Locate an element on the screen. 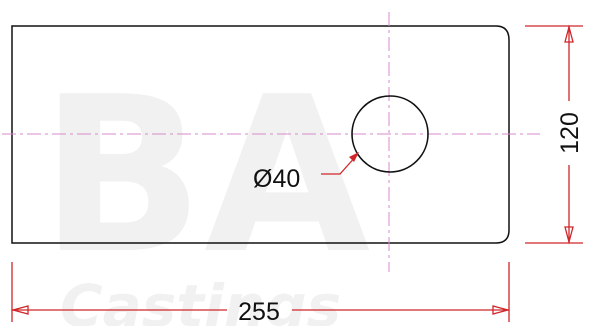 The width and height of the screenshot is (591, 326). hole-circle is located at coordinates (390, 134).